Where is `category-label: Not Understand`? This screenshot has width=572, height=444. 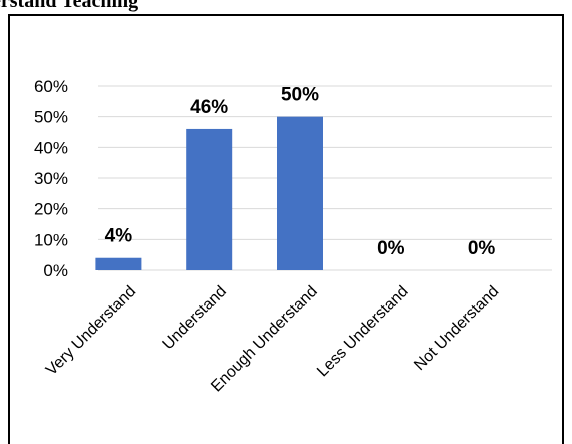
category-label: Not Understand is located at coordinates (456, 328).